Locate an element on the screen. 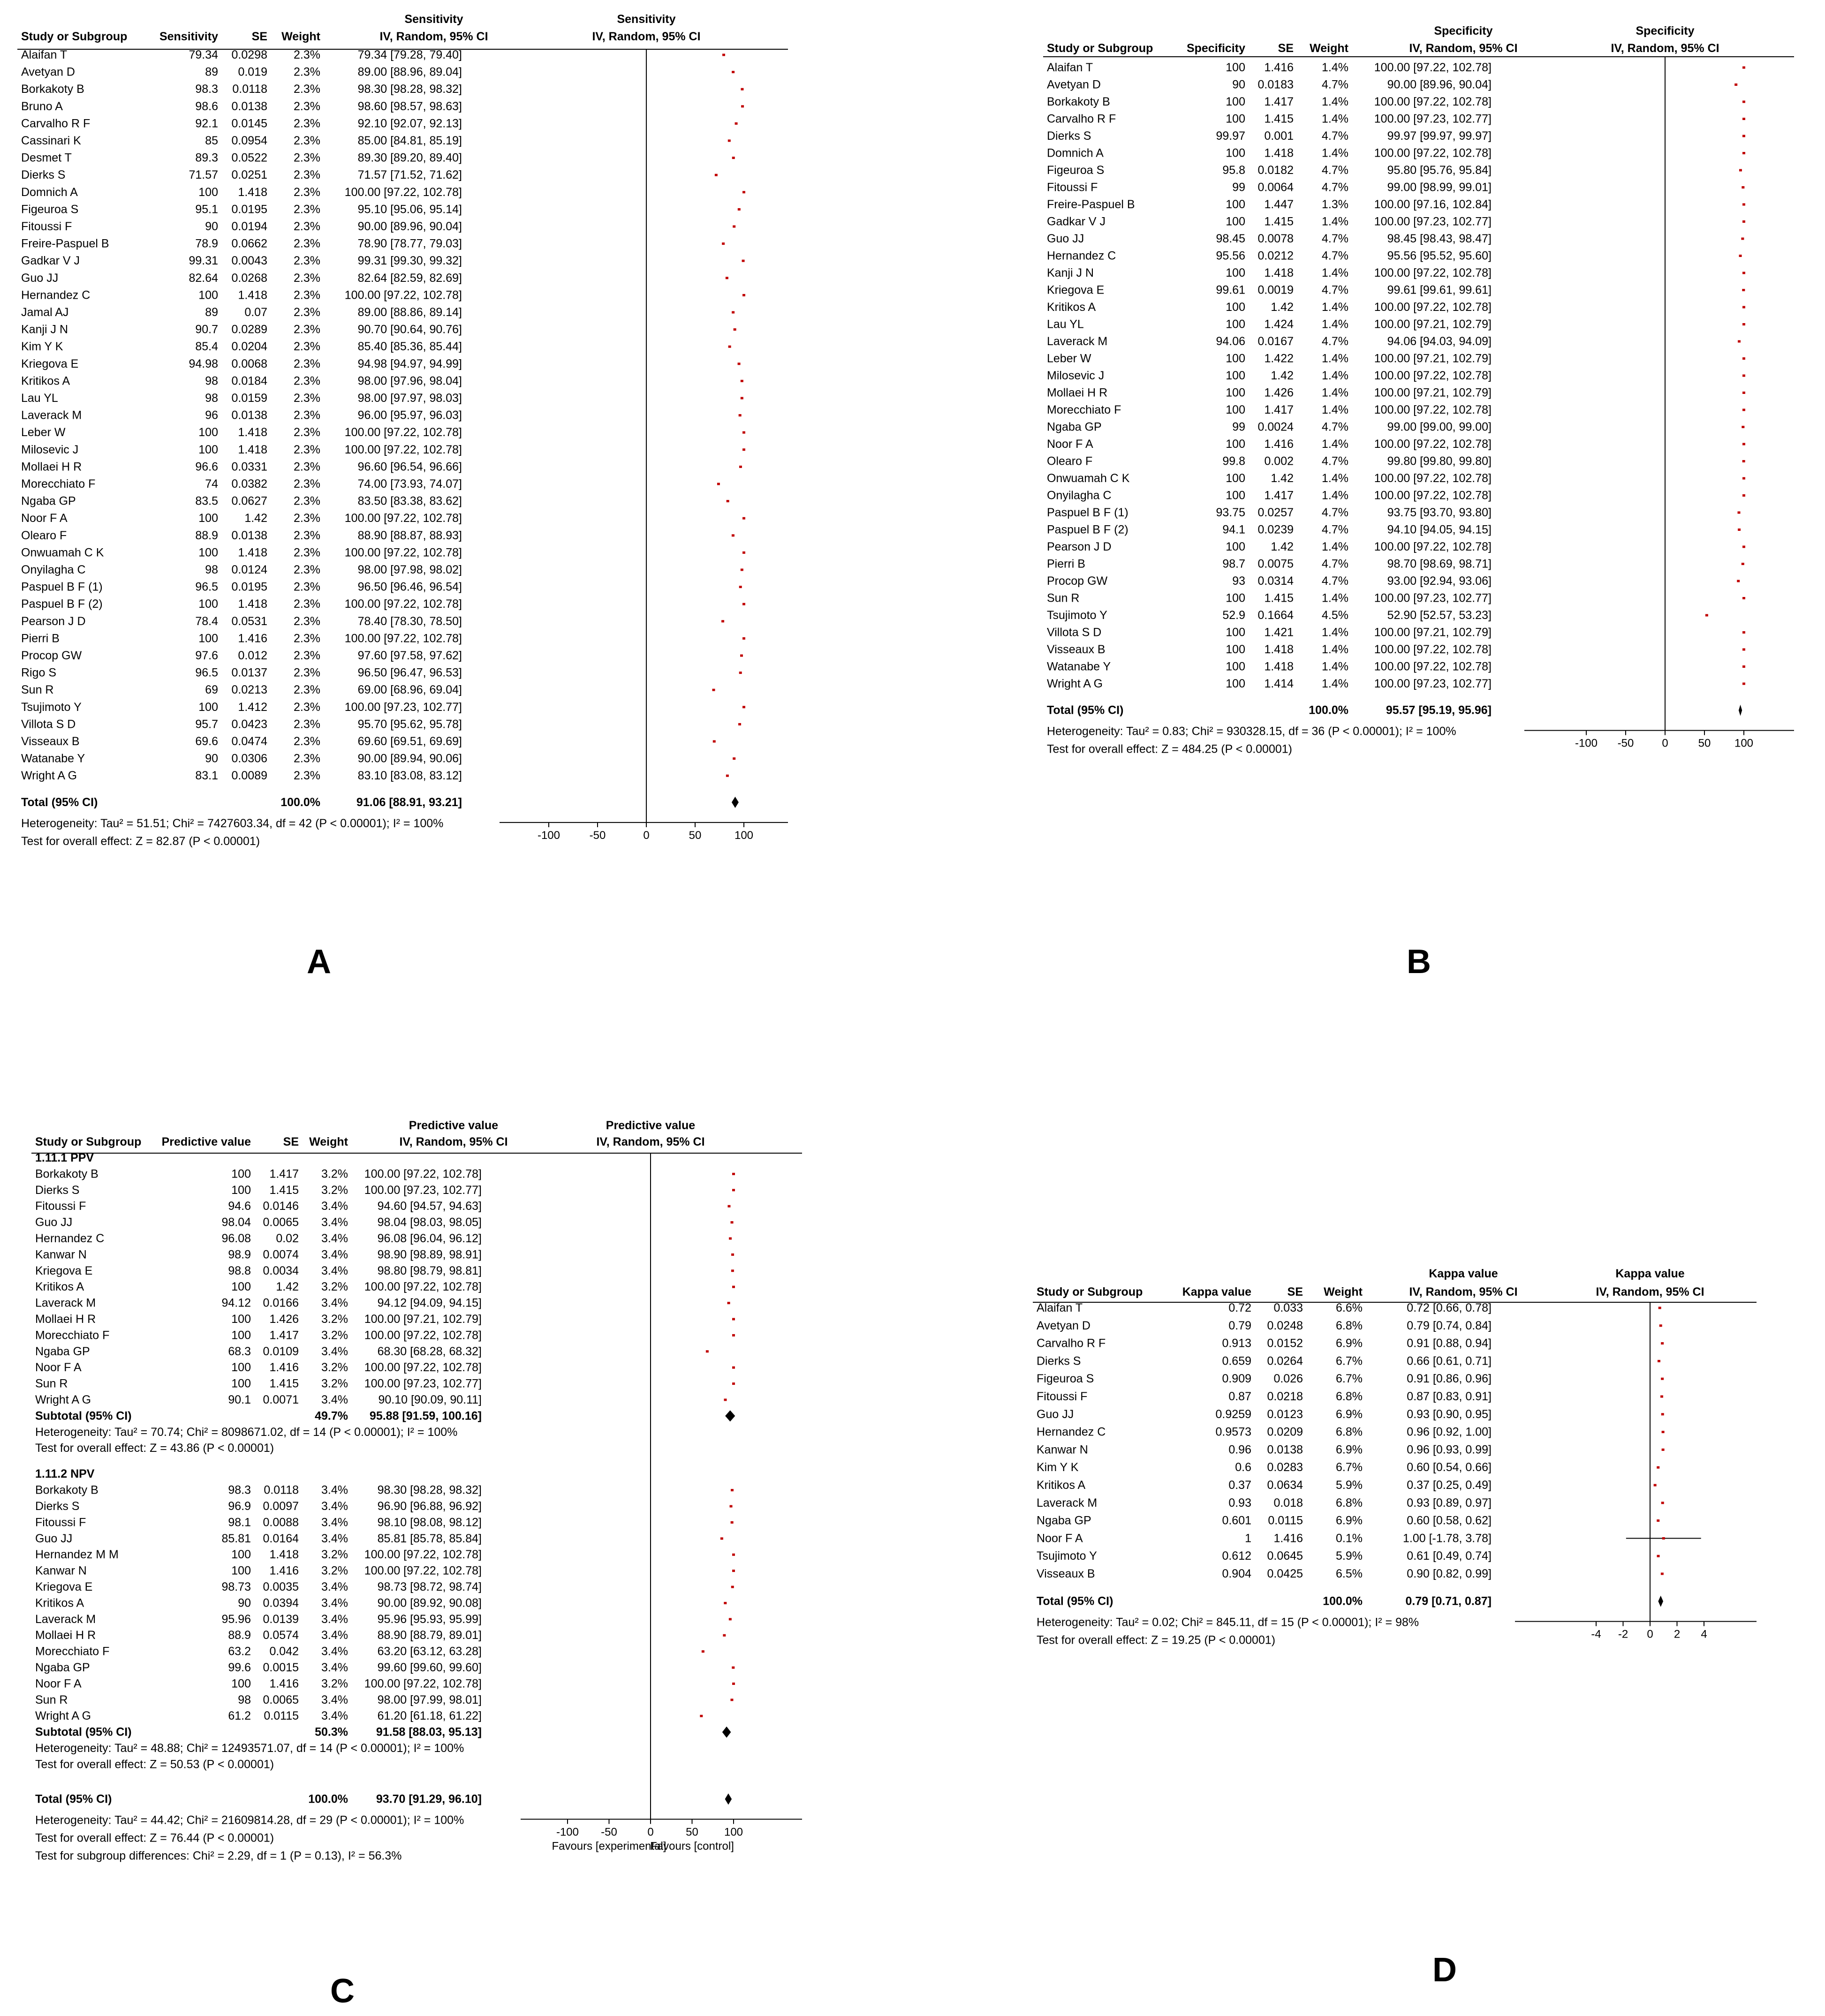 The width and height of the screenshot is (1825, 2016). study-ci: 0.72 [0.66, 0.78] is located at coordinates (1449, 1307).